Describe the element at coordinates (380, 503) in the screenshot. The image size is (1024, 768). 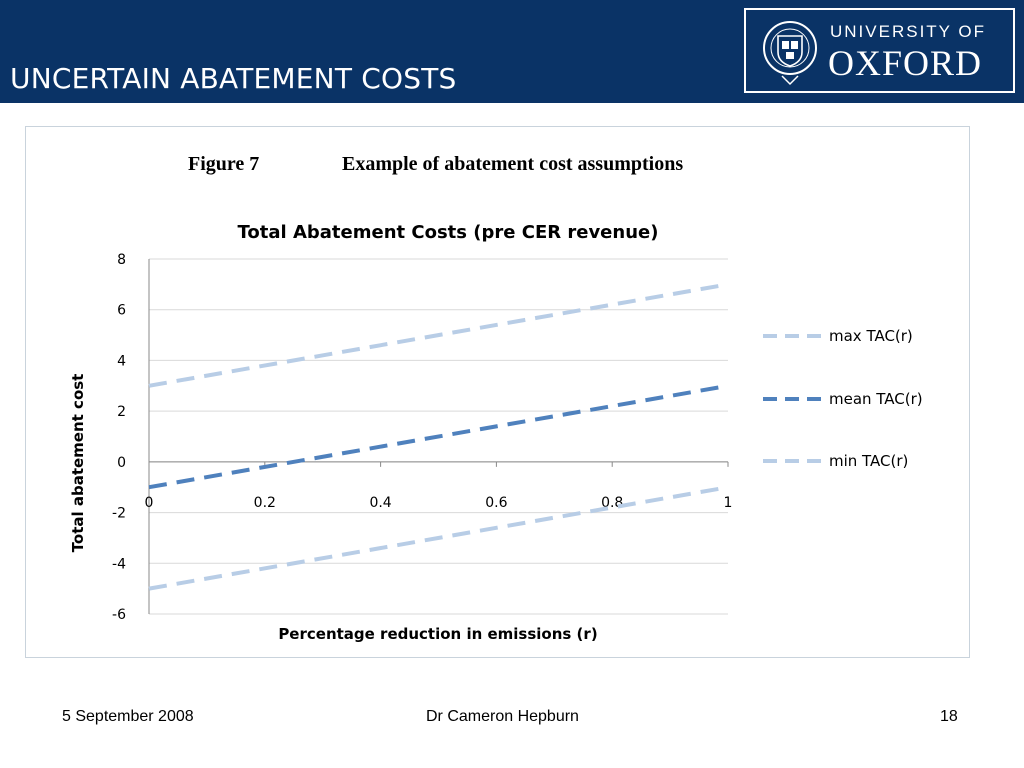
I see `x-tick-label: 0.4` at that location.